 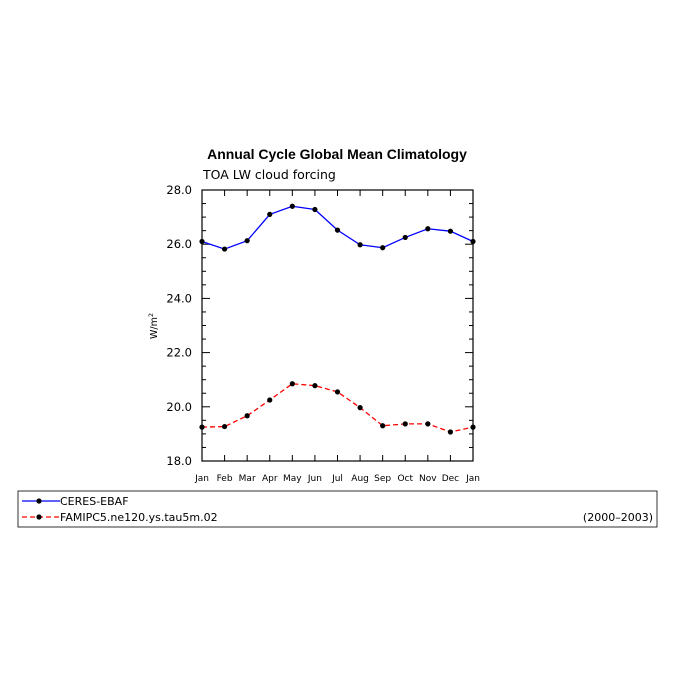 What do you see at coordinates (179, 461) in the screenshot?
I see `y-tick-label: 18.0` at bounding box center [179, 461].